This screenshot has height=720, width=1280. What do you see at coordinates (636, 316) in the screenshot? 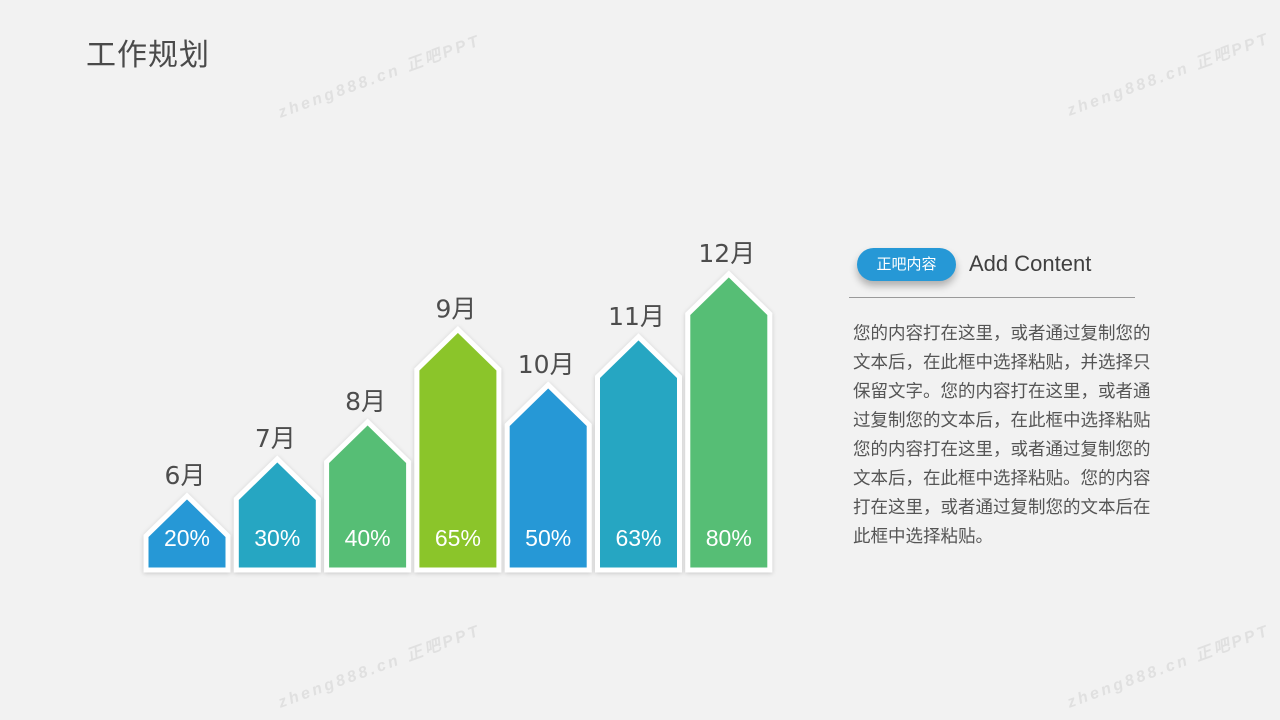
I see `category-label: 11月` at bounding box center [636, 316].